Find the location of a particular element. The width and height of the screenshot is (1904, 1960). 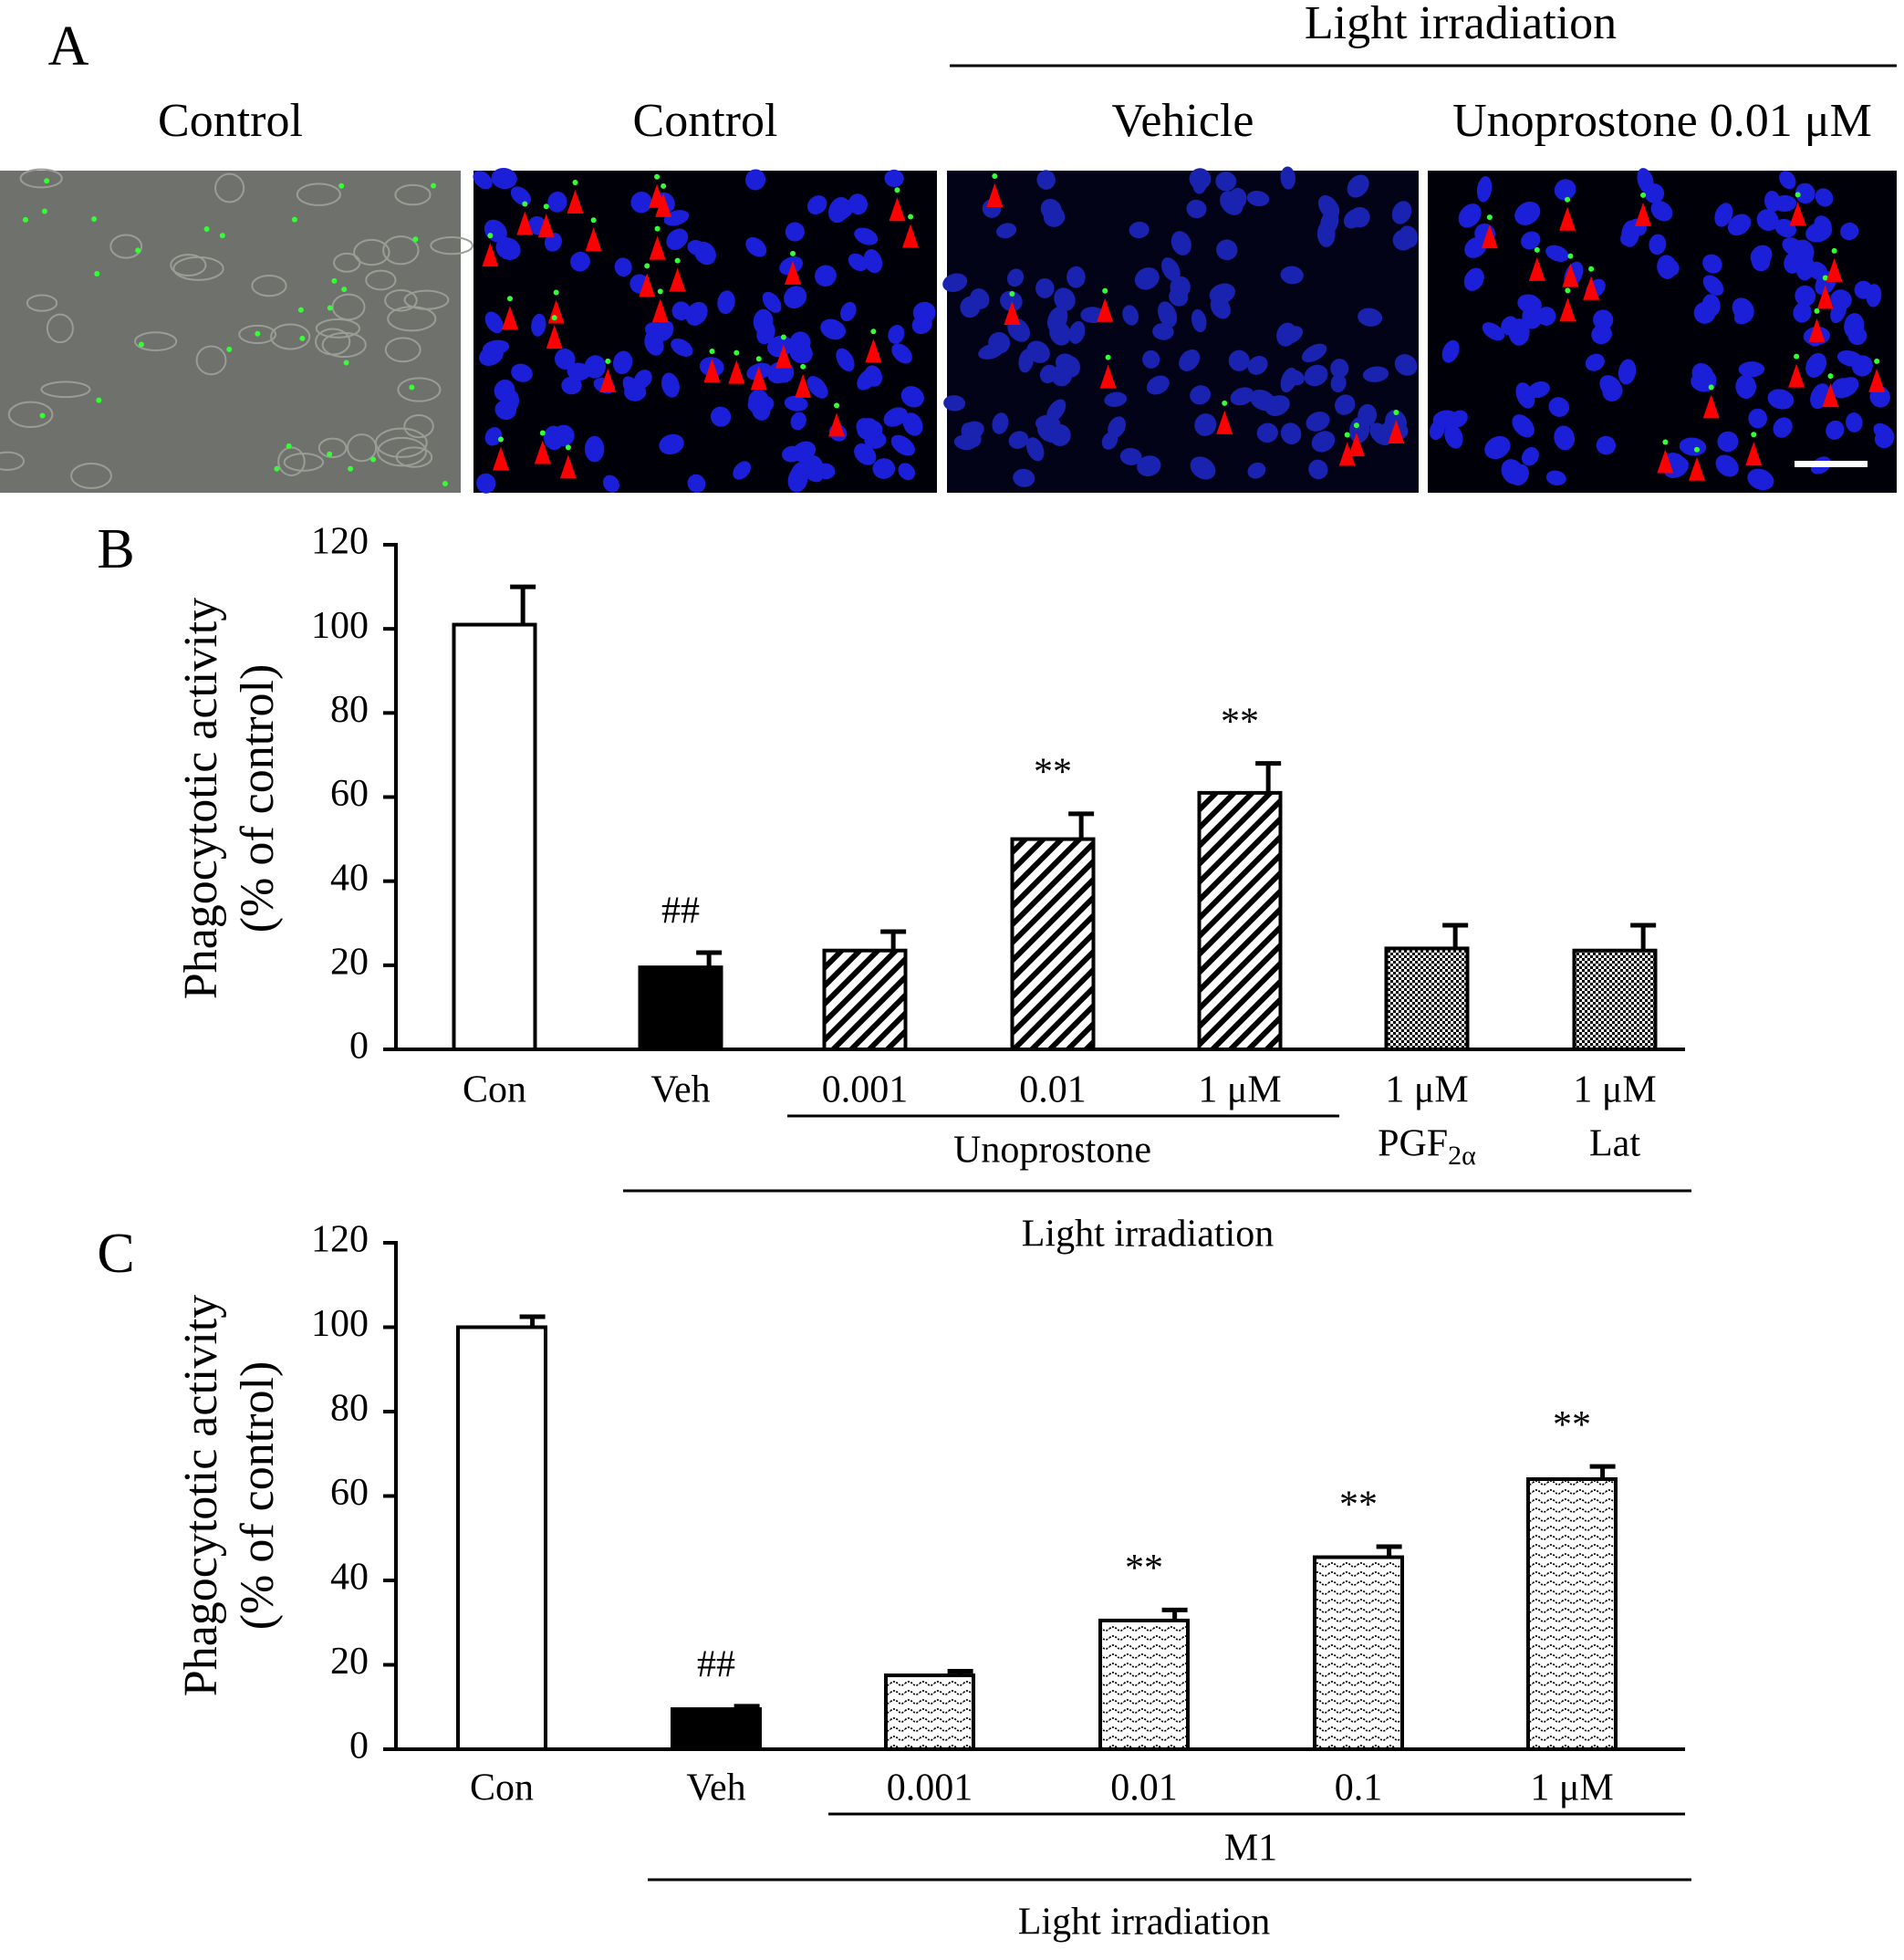

y-axis-label: Phagocytotic activity is located at coordinates (201, 1496).